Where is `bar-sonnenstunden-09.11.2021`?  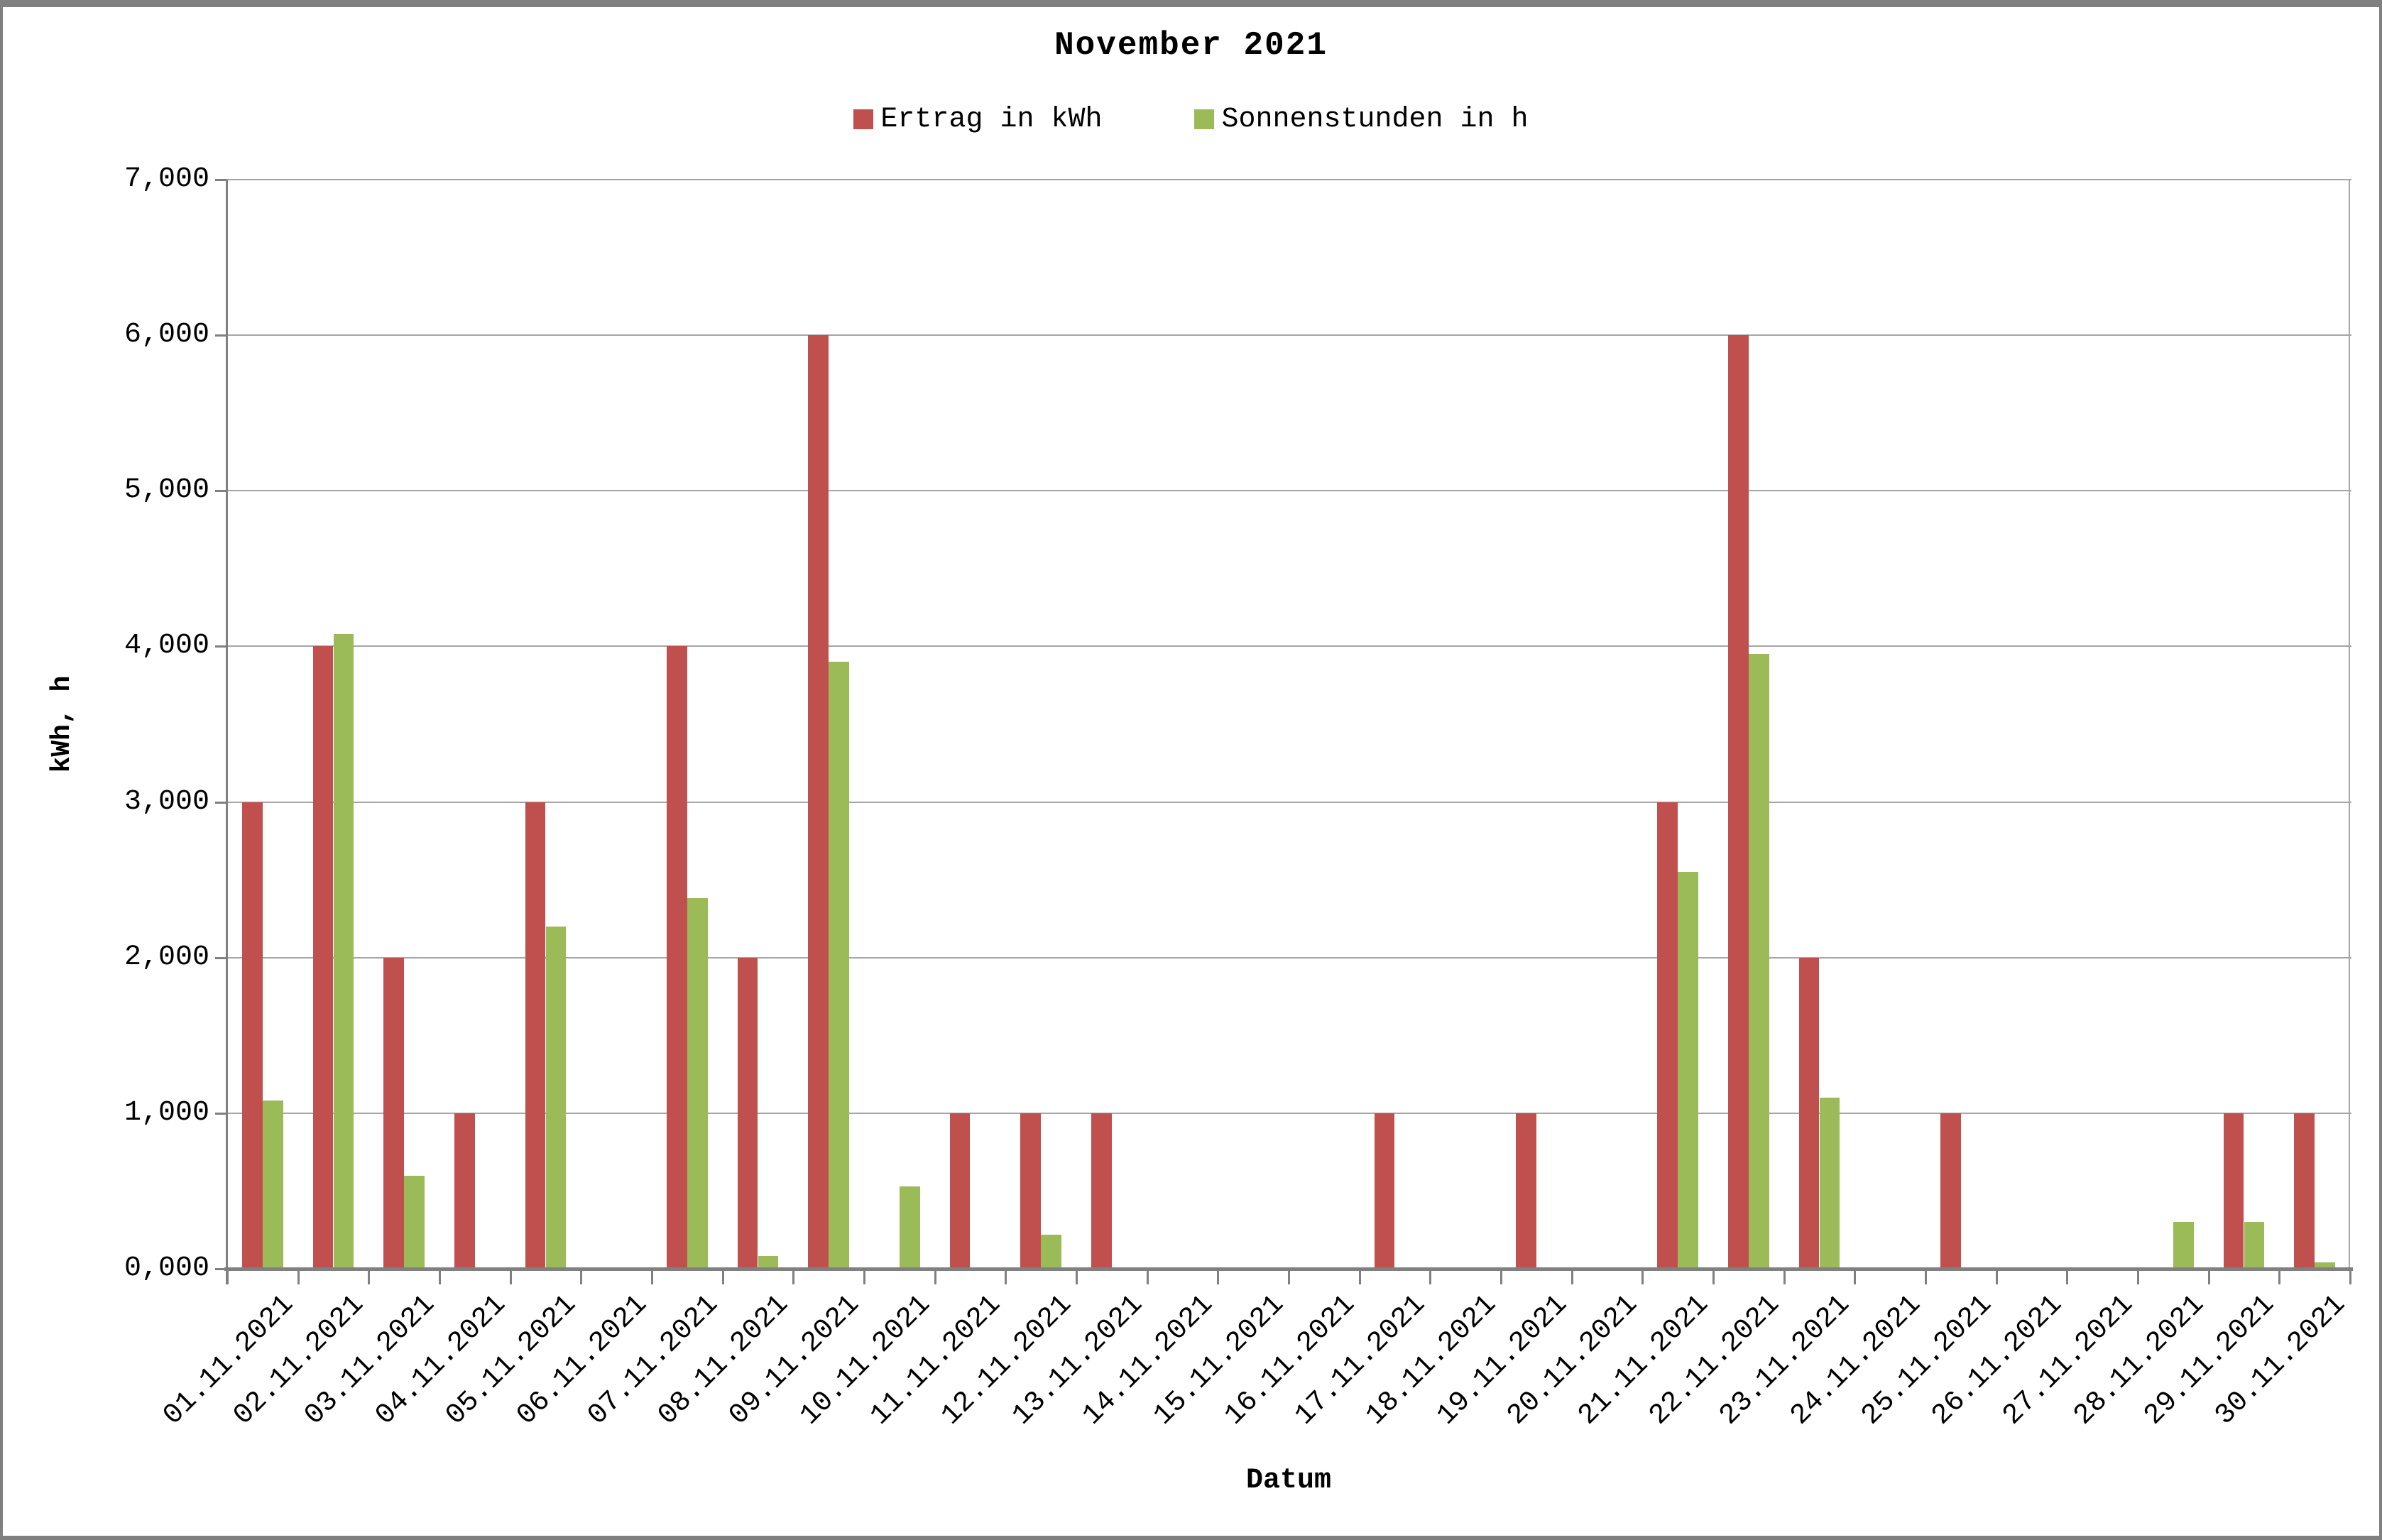
bar-sonnenstunden-09.11.2021 is located at coordinates (839, 965).